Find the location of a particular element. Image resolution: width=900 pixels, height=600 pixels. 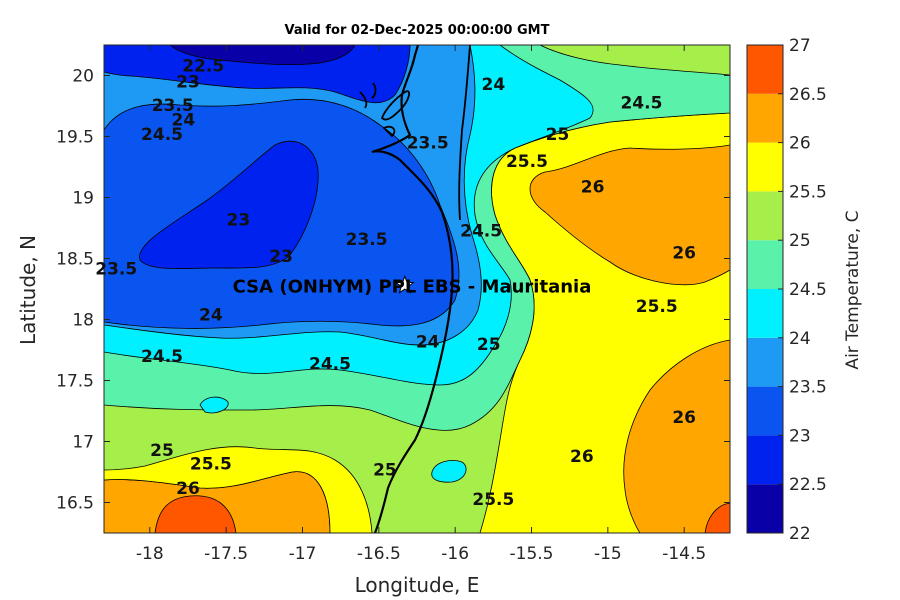

patch-24-south is located at coordinates (449, 471).